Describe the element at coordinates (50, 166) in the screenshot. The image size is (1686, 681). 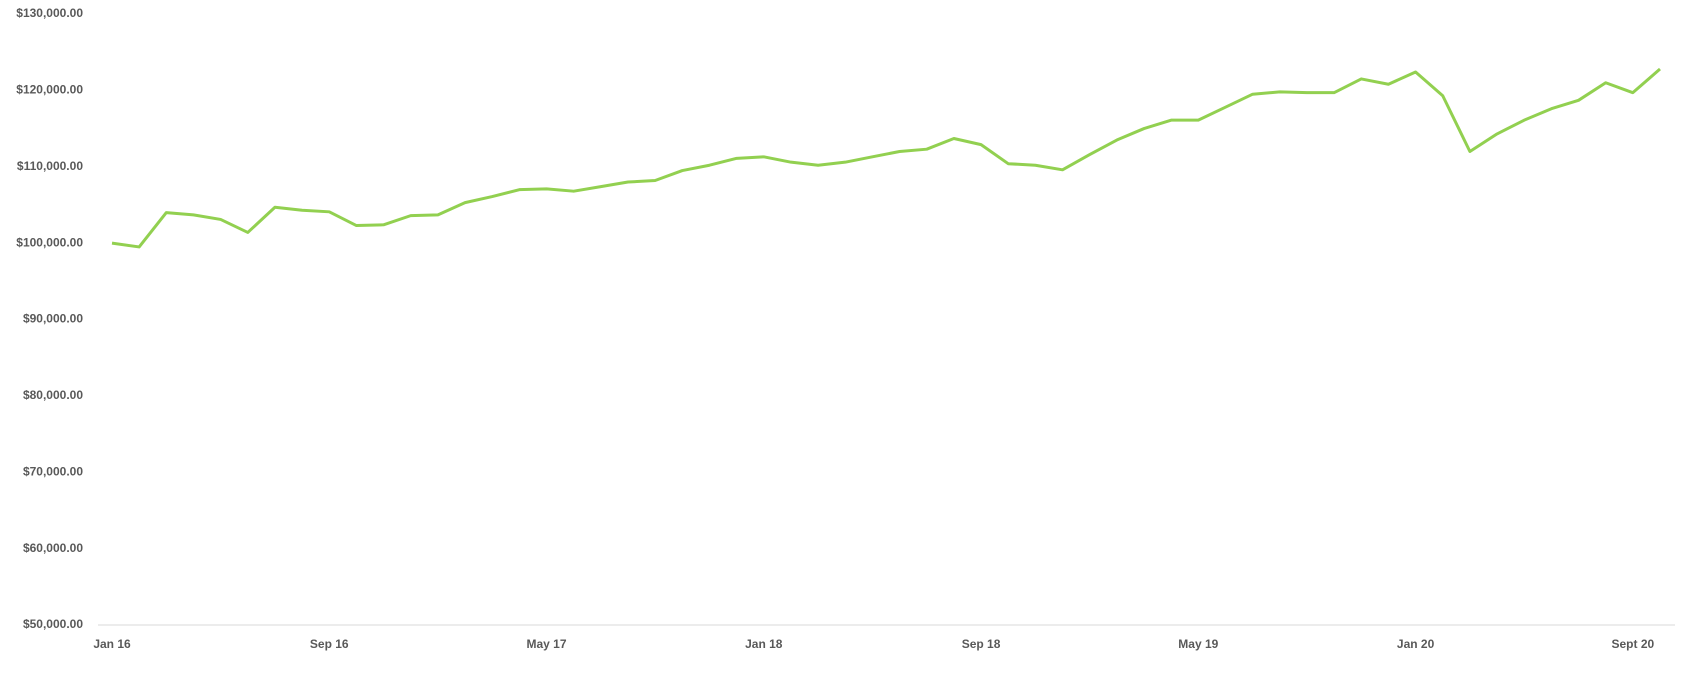
I see `y-tick-label: $110,000.00` at that location.